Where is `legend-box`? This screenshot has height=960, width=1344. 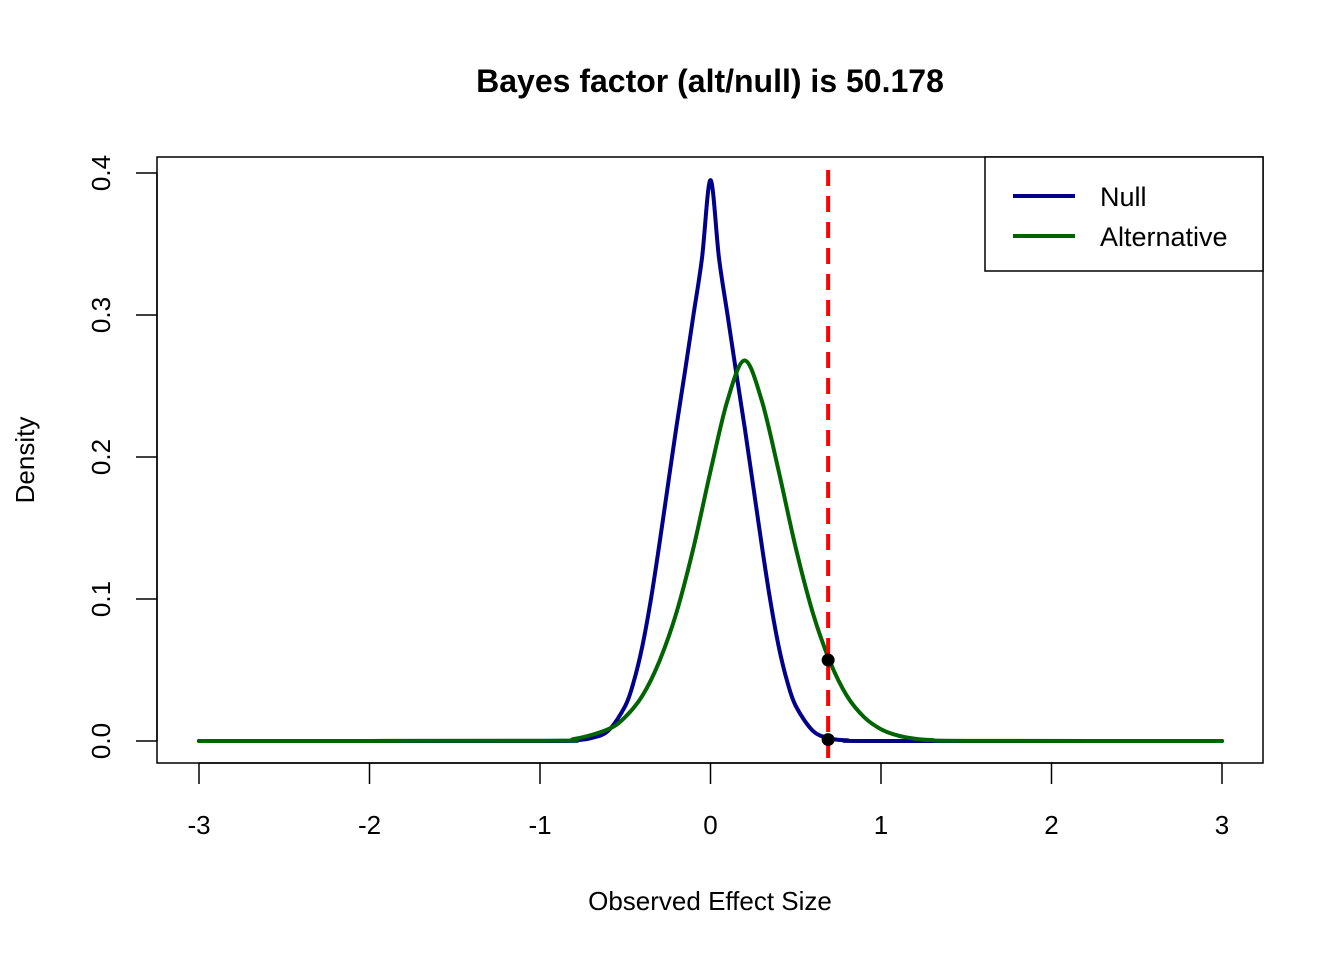
legend-box is located at coordinates (1124, 214).